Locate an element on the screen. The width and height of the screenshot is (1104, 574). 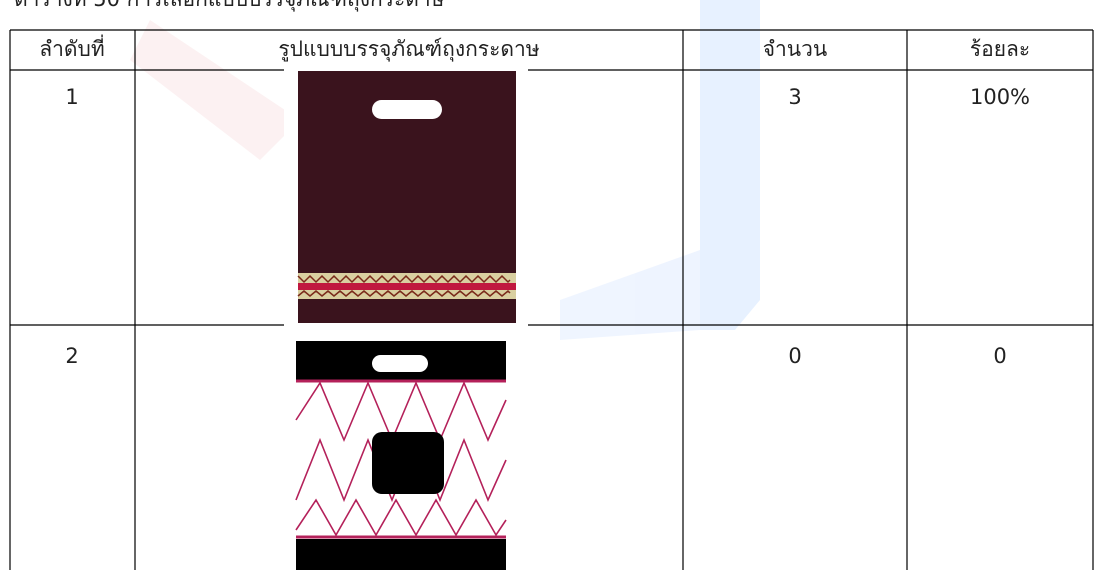
header-cell: ร้อยละ is located at coordinates (1000, 49).